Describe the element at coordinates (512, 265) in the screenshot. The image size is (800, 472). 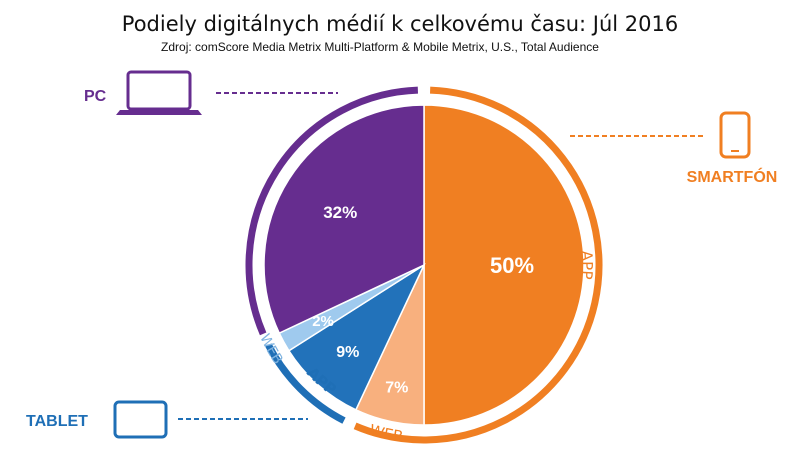
I see `slice-percent-label: 50%` at that location.